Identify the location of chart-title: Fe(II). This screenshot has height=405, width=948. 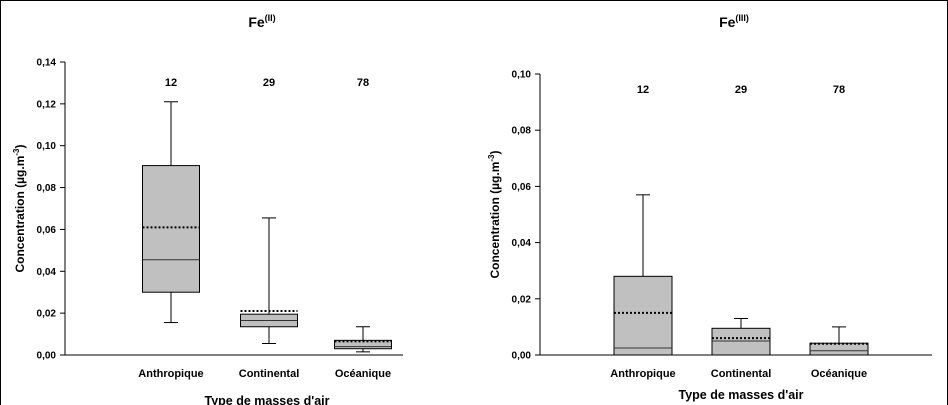
(261, 21).